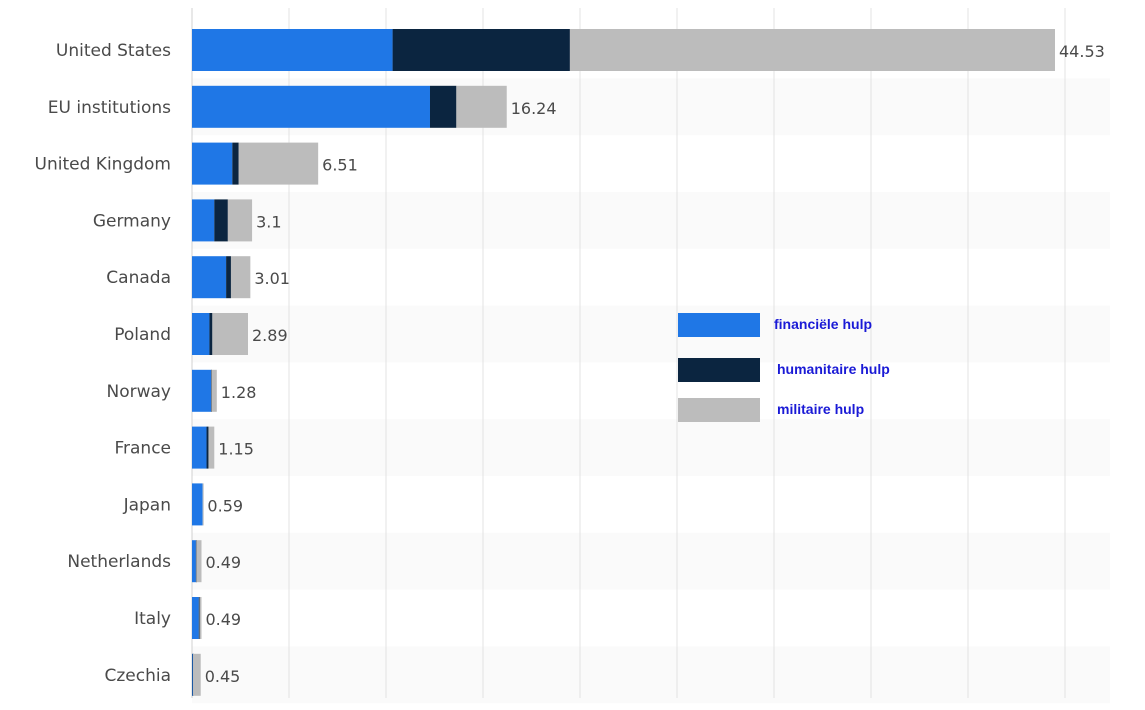  I want to click on category-label: Czechia, so click(137, 676).